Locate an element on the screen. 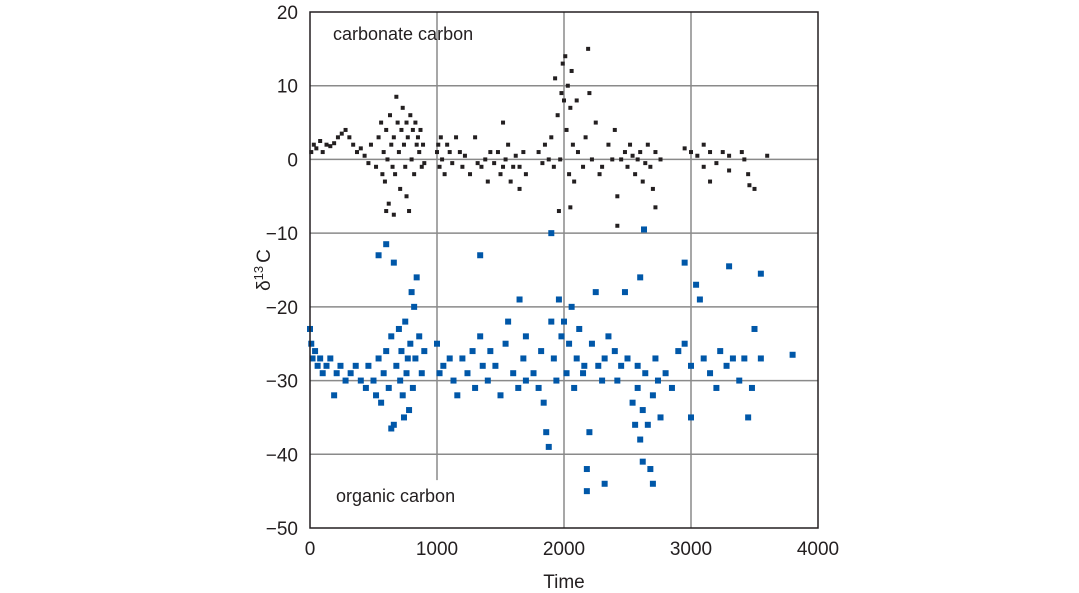  y-label-element: C is located at coordinates (264, 256).